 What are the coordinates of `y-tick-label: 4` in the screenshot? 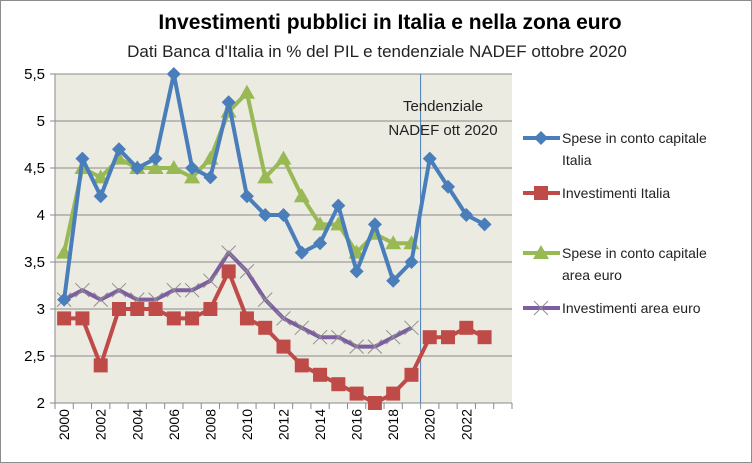 It's located at (41, 215).